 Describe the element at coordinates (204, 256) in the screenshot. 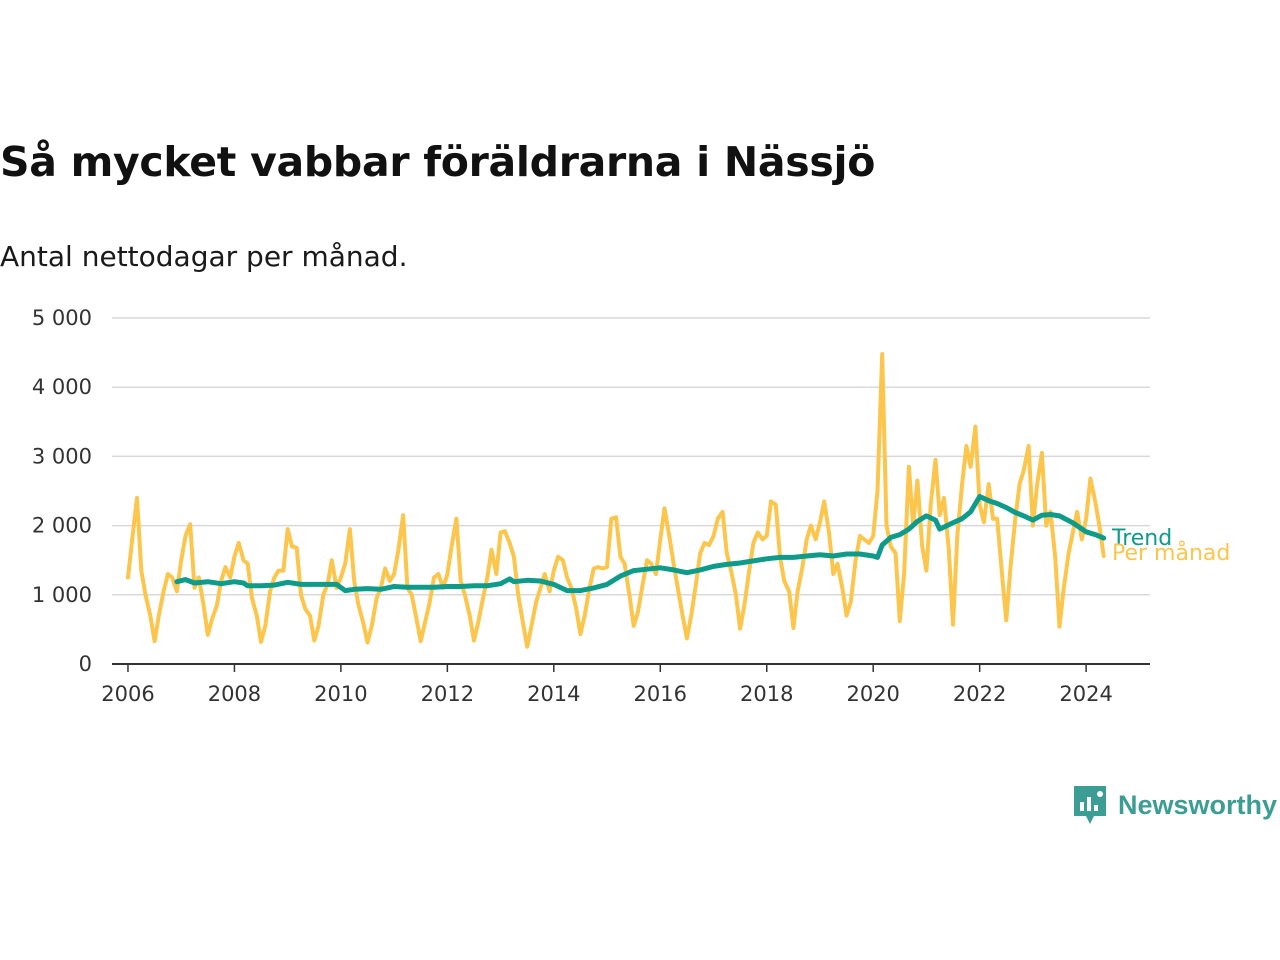

I see `chart-subtitle: Antal nettodagar per månad.` at that location.